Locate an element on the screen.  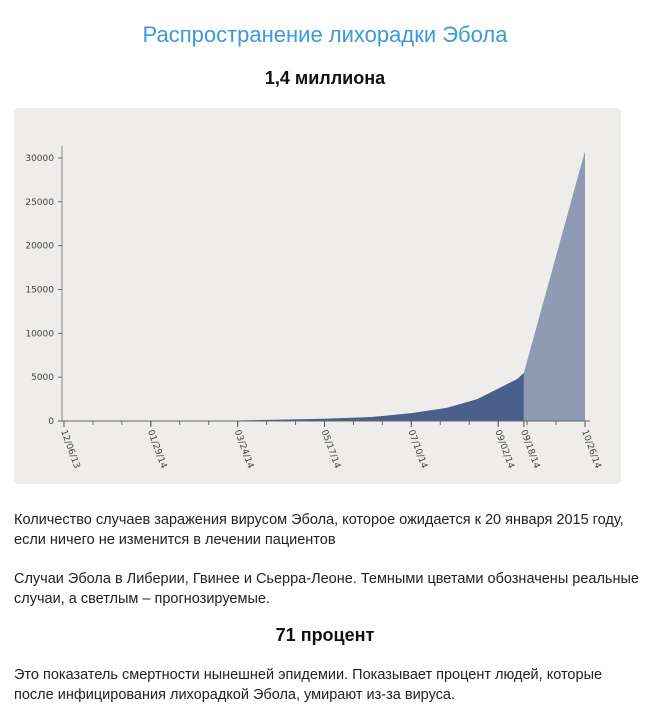
y-tick-label: 20000 is located at coordinates (39, 247).